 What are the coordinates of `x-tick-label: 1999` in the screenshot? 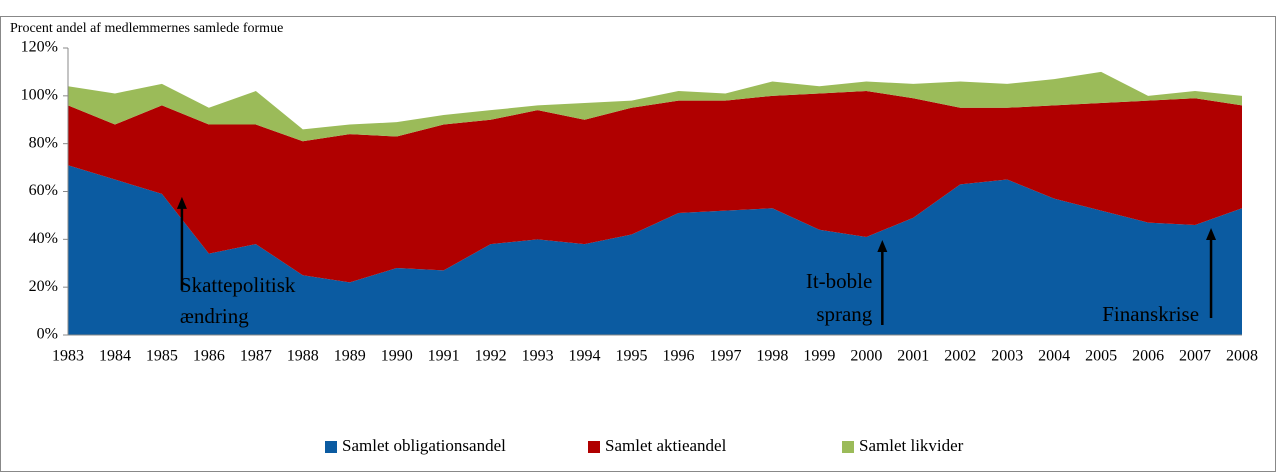 It's located at (819, 356).